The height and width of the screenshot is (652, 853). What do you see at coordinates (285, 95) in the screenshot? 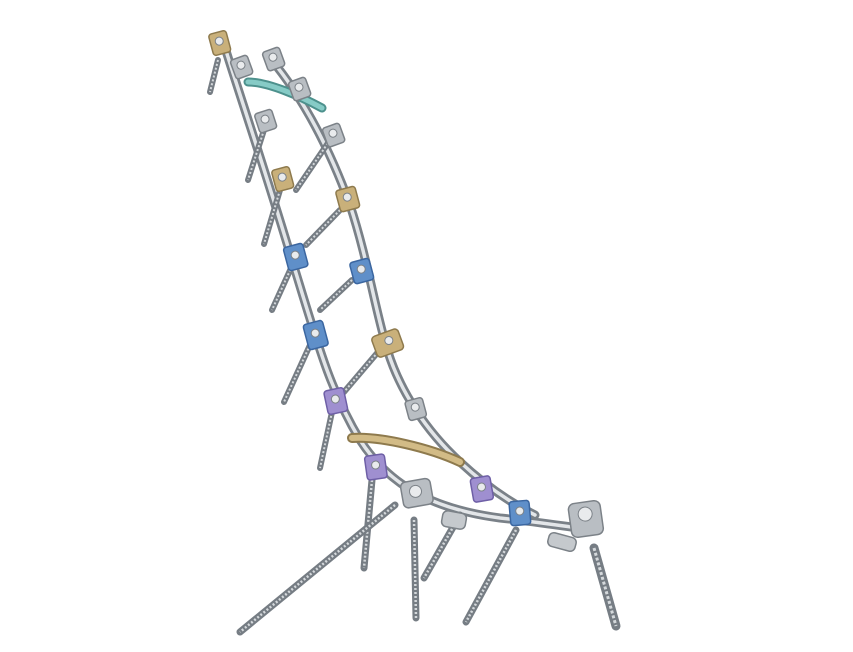
I see `crosslink-teal-face` at bounding box center [285, 95].